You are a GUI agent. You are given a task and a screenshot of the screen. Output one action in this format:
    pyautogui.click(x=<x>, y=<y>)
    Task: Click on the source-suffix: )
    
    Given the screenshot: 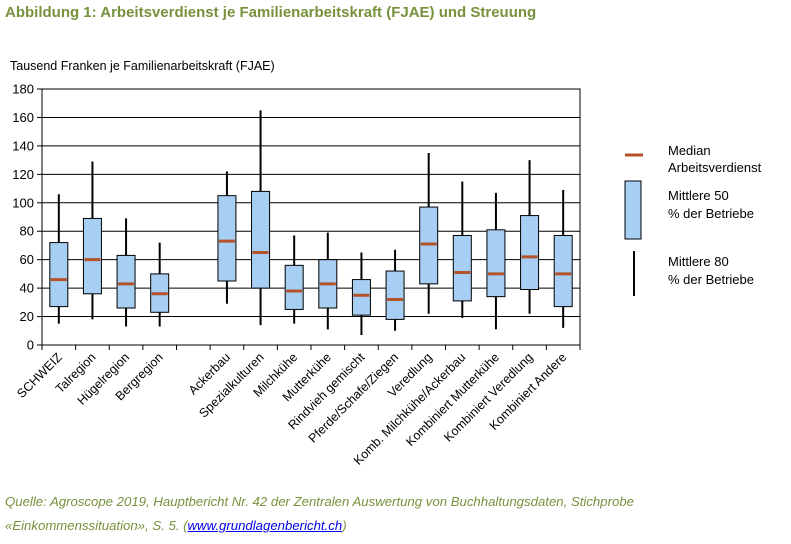 What is the action you would take?
    pyautogui.click(x=344, y=525)
    